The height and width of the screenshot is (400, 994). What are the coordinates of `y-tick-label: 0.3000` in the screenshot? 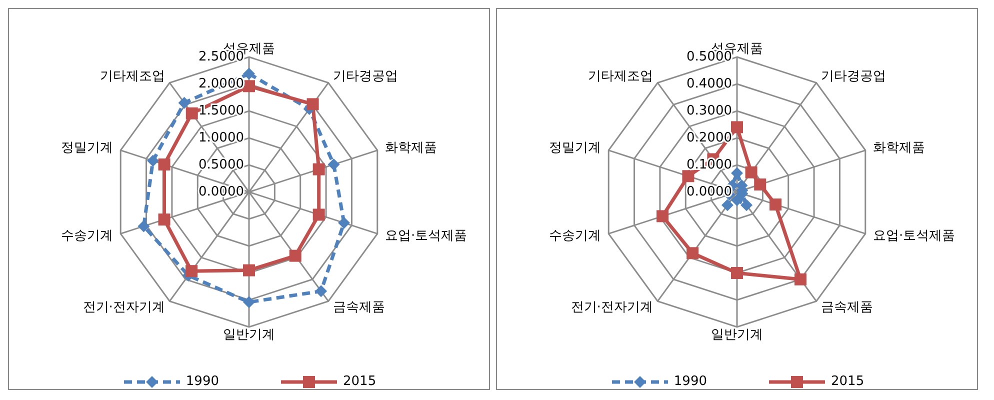 It's located at (709, 111).